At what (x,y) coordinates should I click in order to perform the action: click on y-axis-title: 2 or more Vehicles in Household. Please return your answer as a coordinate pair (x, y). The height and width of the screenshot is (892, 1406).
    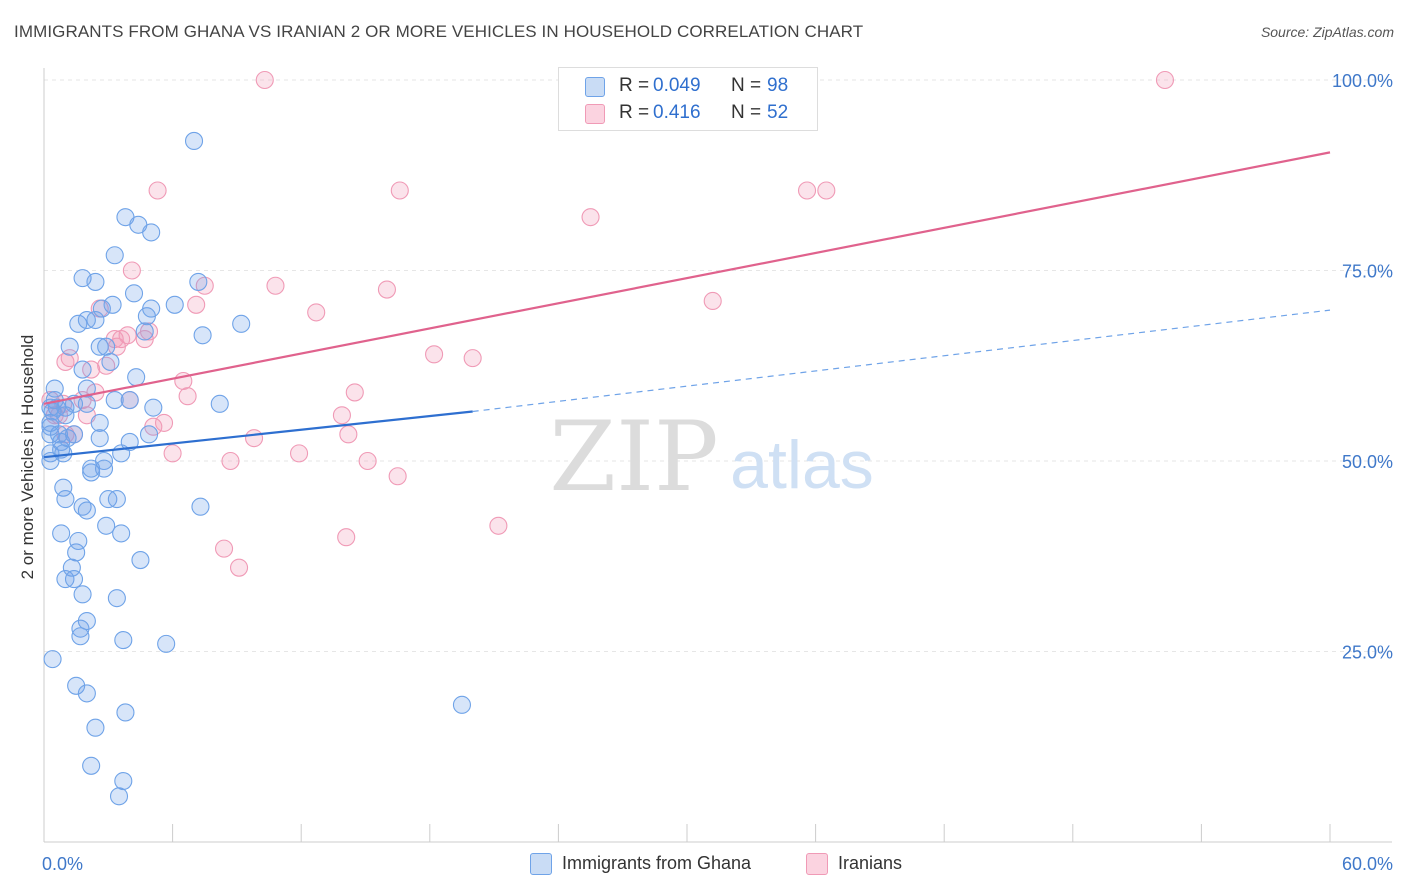
    Looking at the image, I should click on (27, 457).